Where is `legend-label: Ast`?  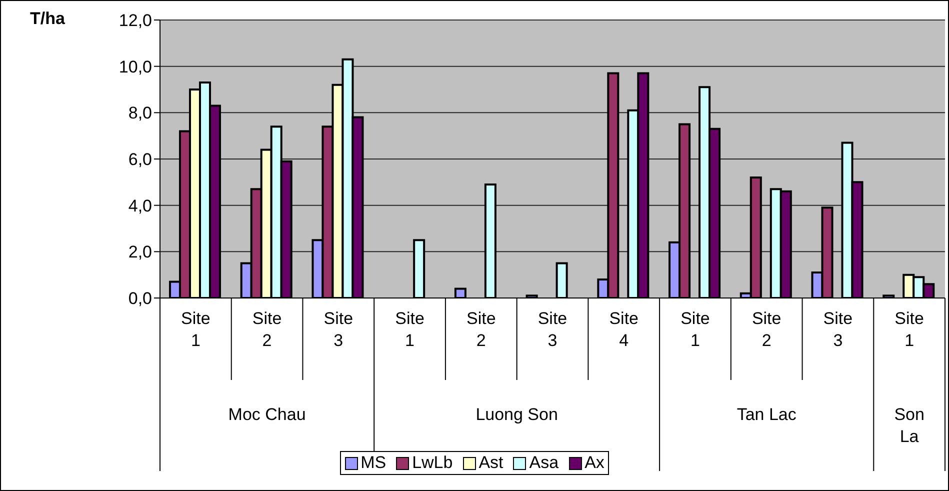 legend-label: Ast is located at coordinates (491, 463).